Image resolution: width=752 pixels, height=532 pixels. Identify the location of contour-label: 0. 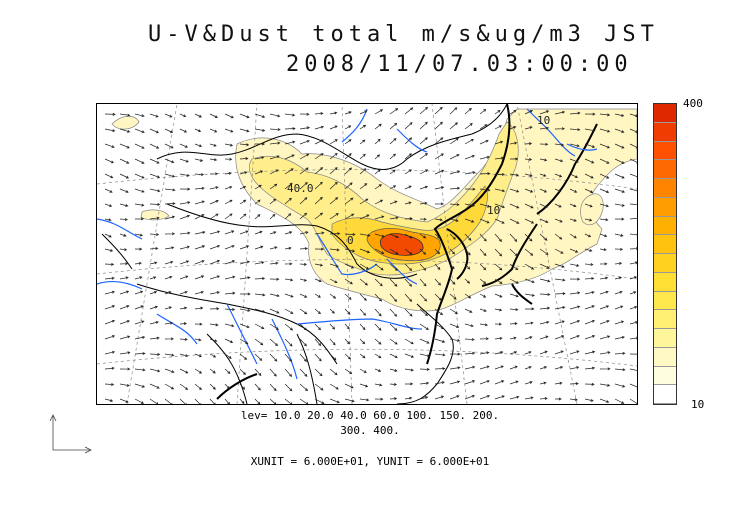
(350, 240).